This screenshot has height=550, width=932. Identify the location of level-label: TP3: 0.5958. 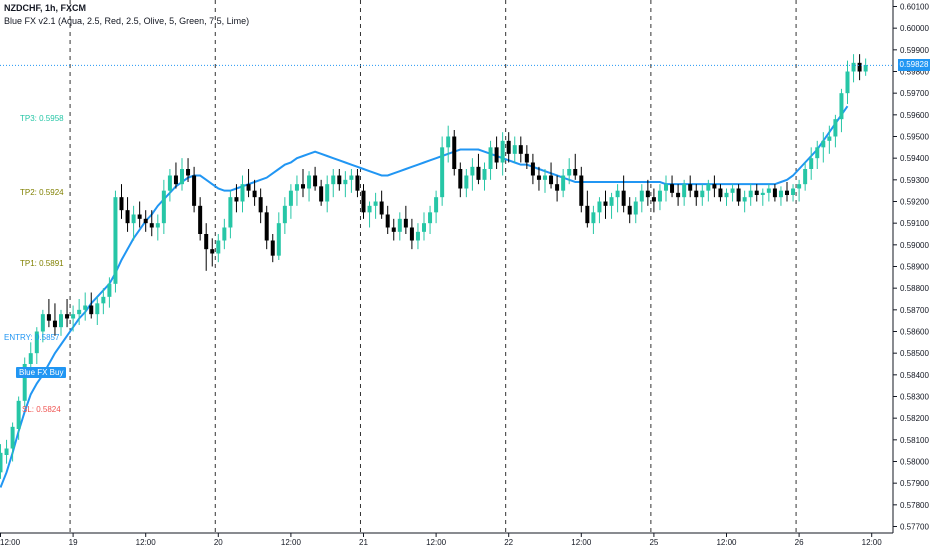
(42, 119).